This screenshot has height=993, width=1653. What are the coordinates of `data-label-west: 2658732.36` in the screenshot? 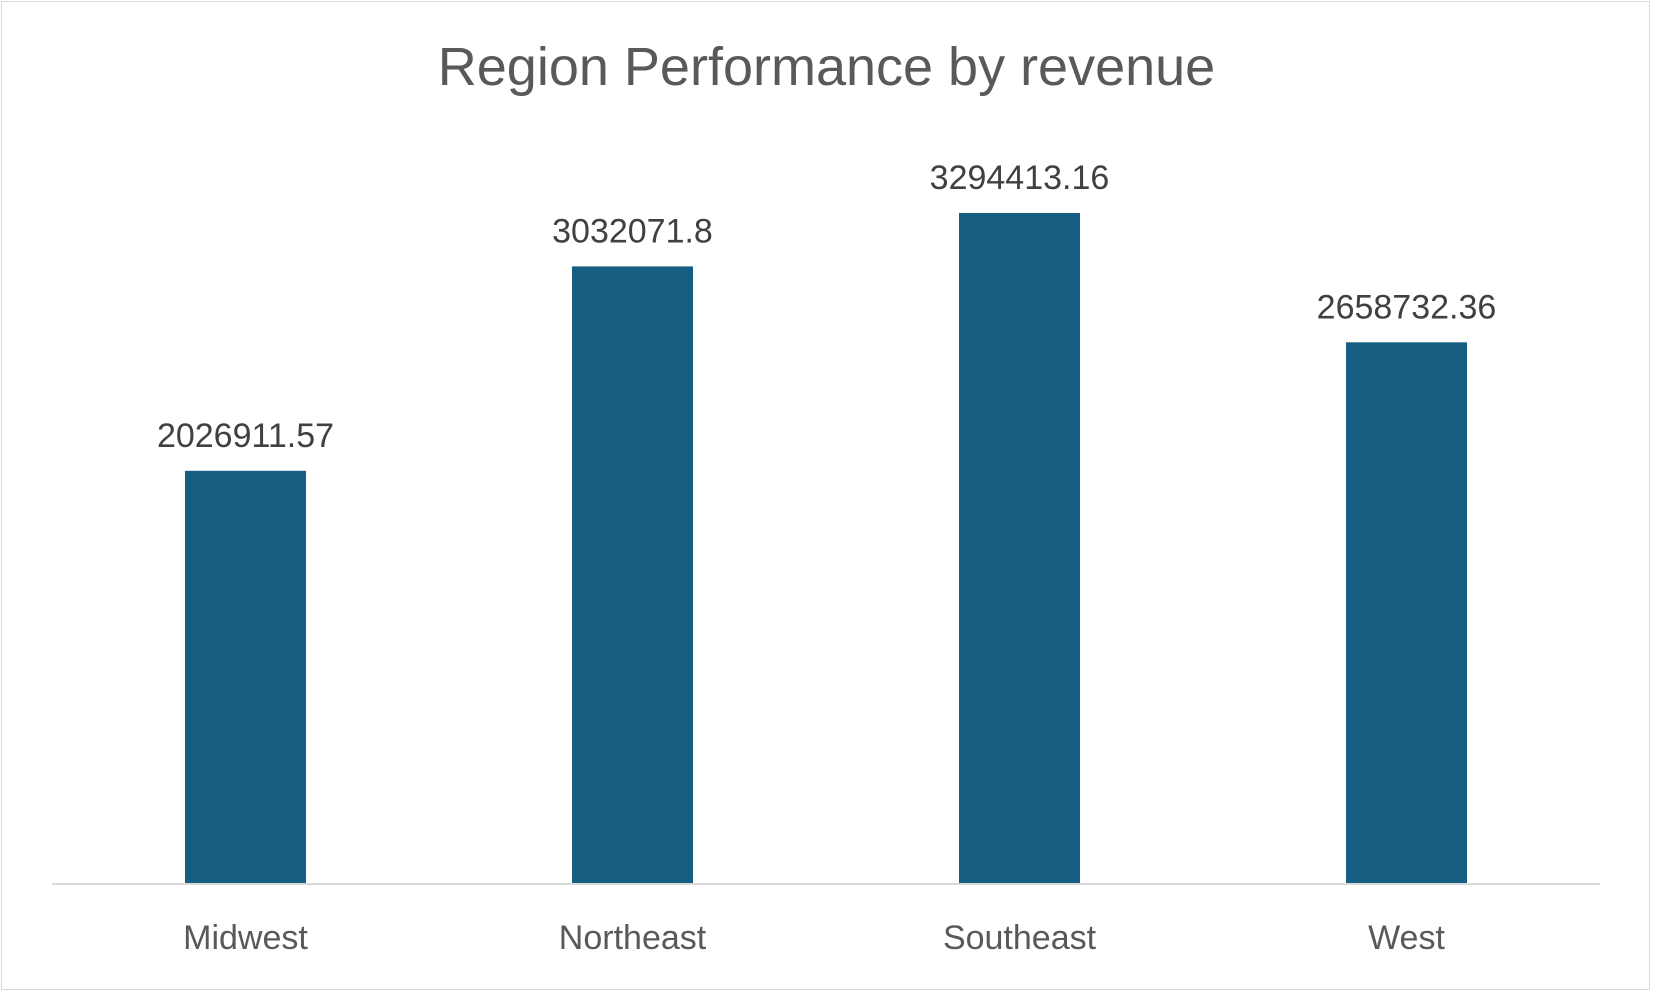 It's located at (1407, 307).